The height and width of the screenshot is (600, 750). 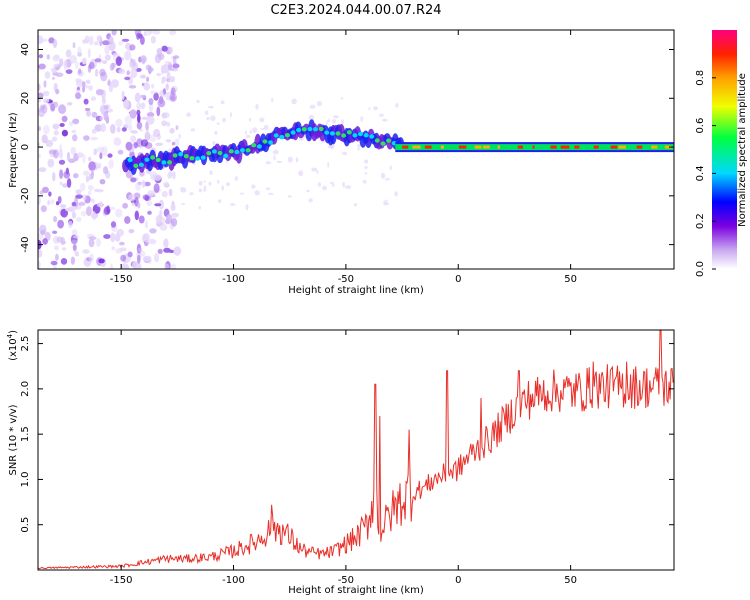 I want to click on snr-y-label: SNR (10 * v/v), so click(x=13, y=439).